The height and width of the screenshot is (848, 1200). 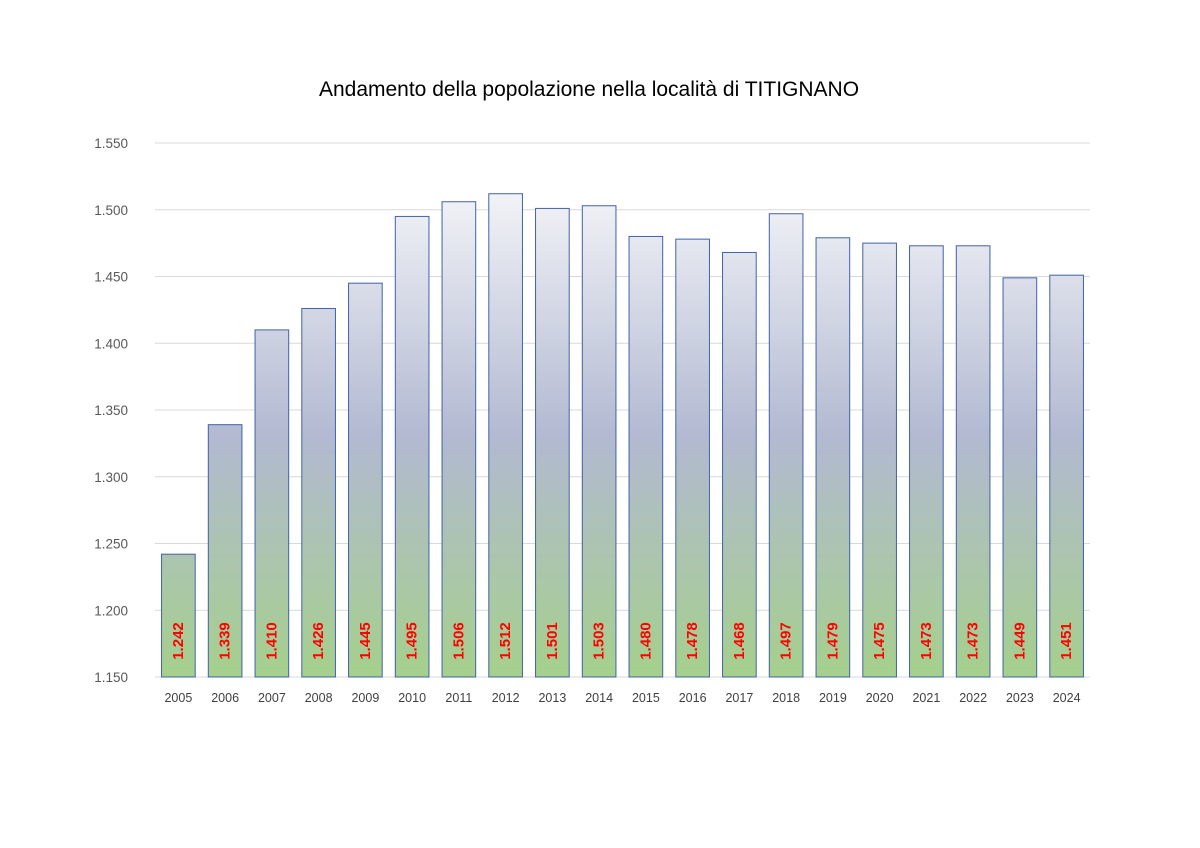 I want to click on bar-2018, so click(x=786, y=445).